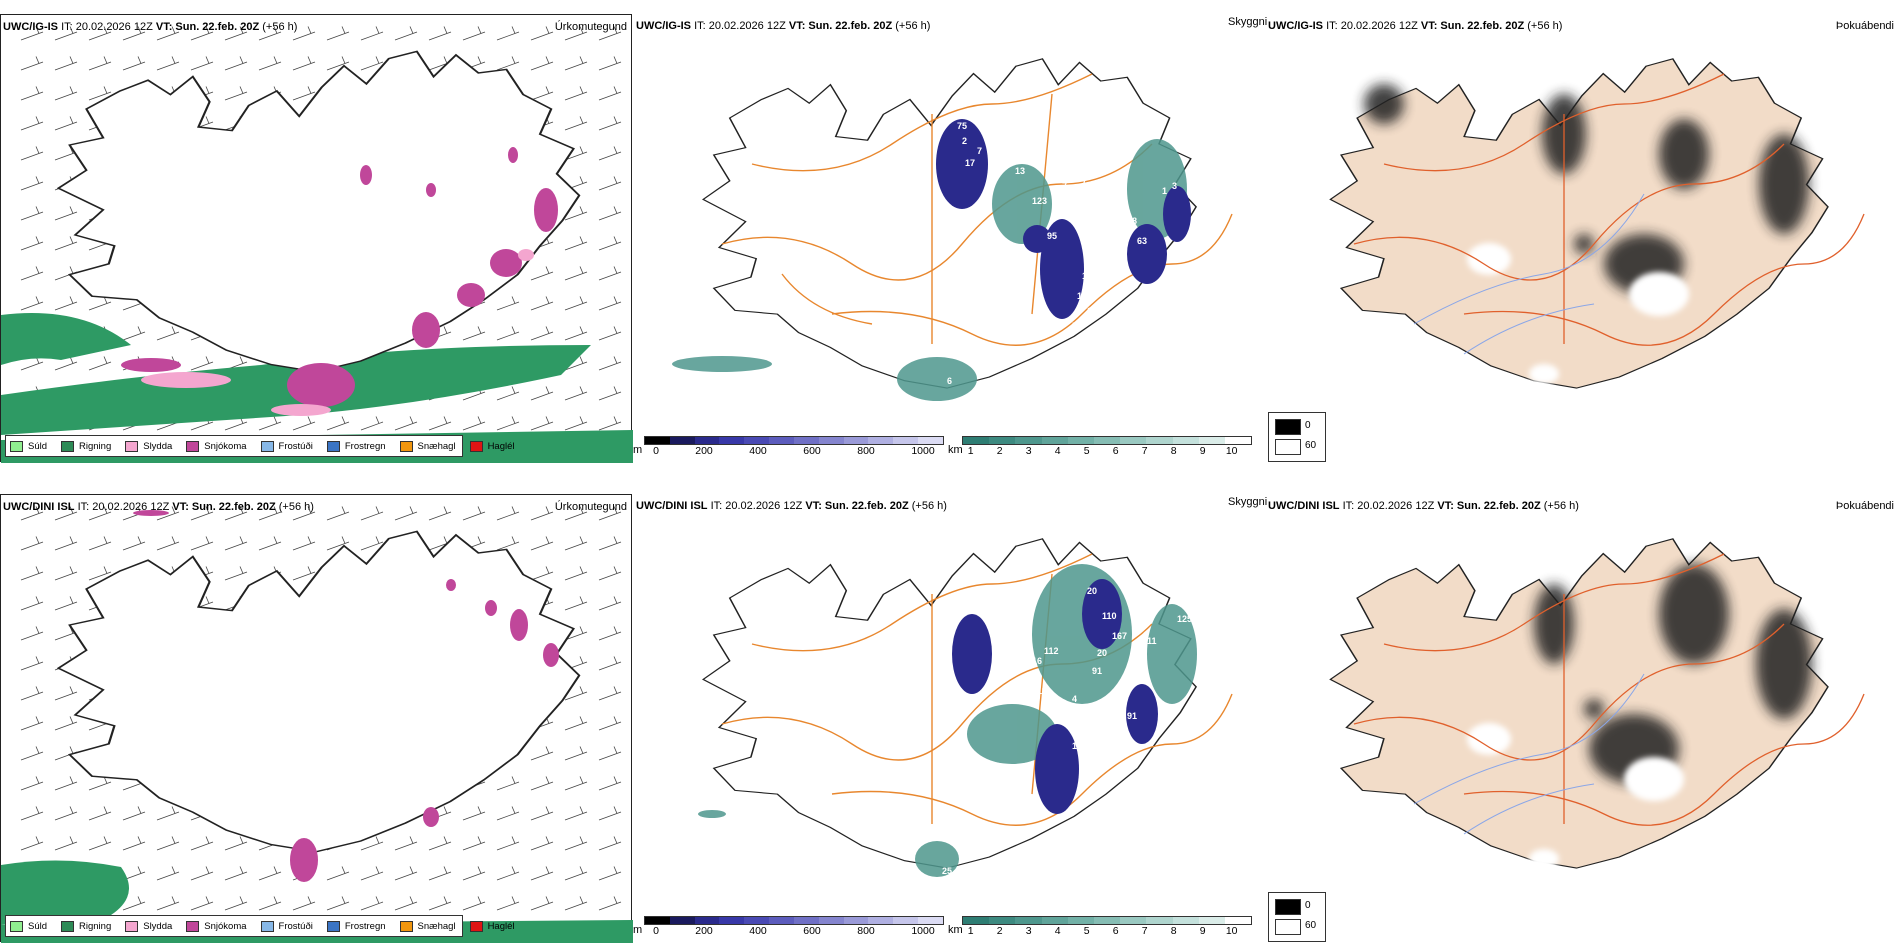 Image resolution: width=1900 pixels, height=950 pixels. What do you see at coordinates (427, 926) in the screenshot?
I see `legend-item: Snæhagl` at bounding box center [427, 926].